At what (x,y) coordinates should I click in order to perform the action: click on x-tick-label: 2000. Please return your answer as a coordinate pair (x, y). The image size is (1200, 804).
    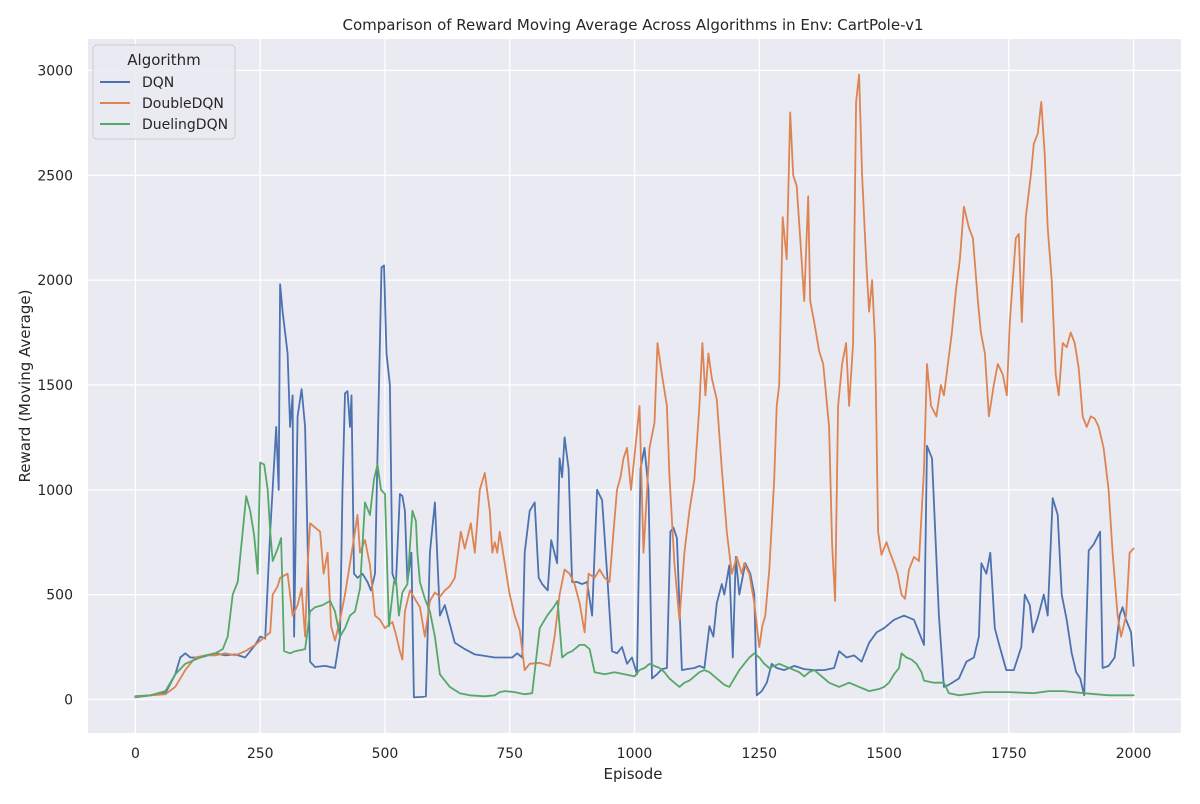
    Looking at the image, I should click on (1134, 754).